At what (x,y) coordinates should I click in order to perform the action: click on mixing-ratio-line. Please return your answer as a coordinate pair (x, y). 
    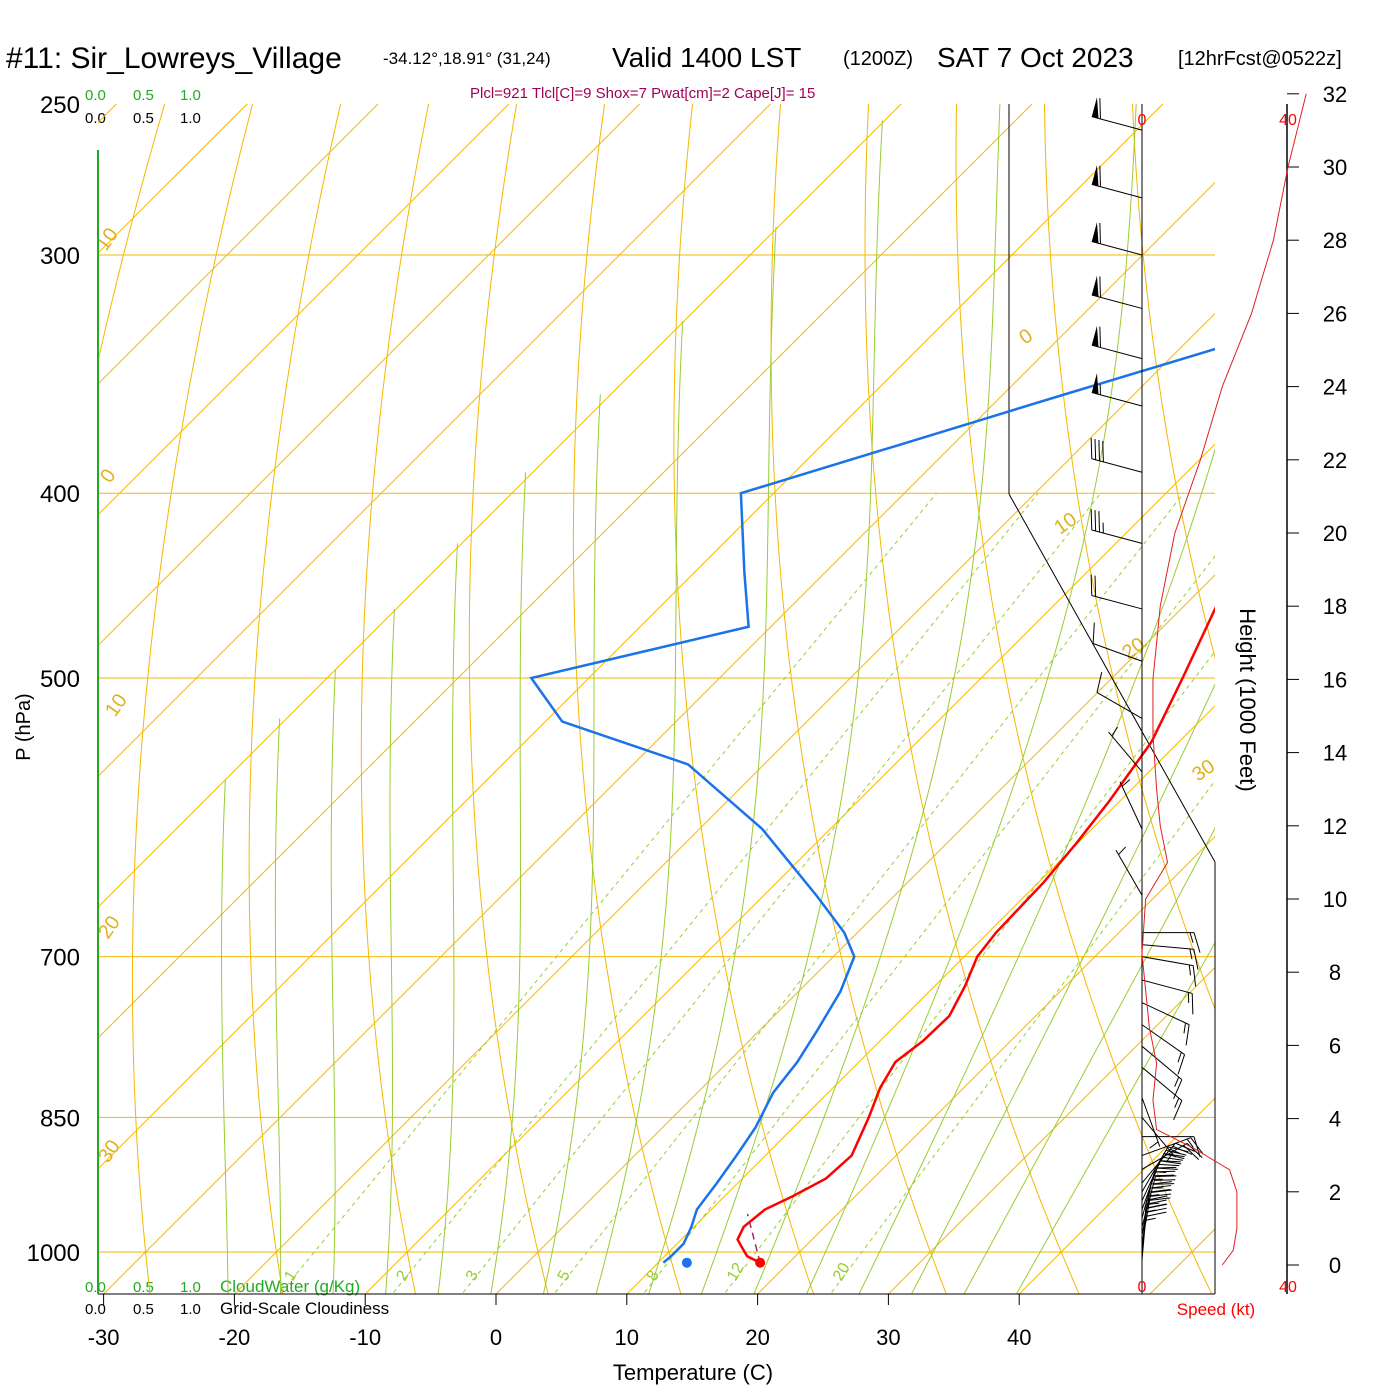
    Looking at the image, I should click on (1023, 1036).